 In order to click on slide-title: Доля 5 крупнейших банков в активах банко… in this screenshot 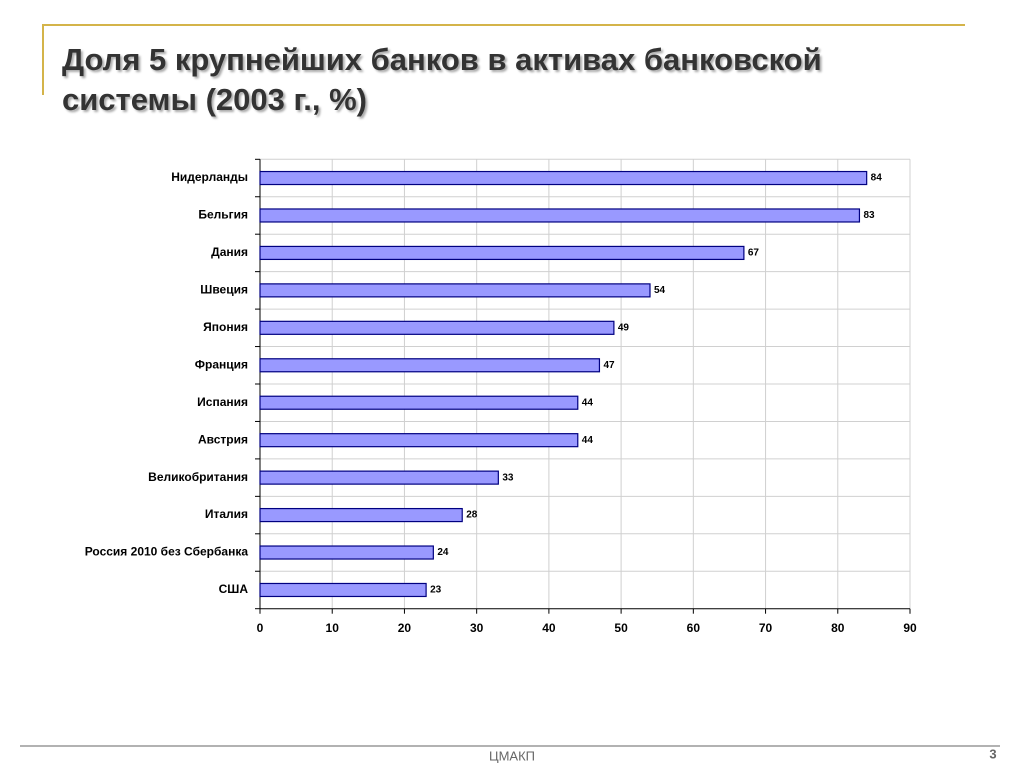, I will do `click(442, 79)`.